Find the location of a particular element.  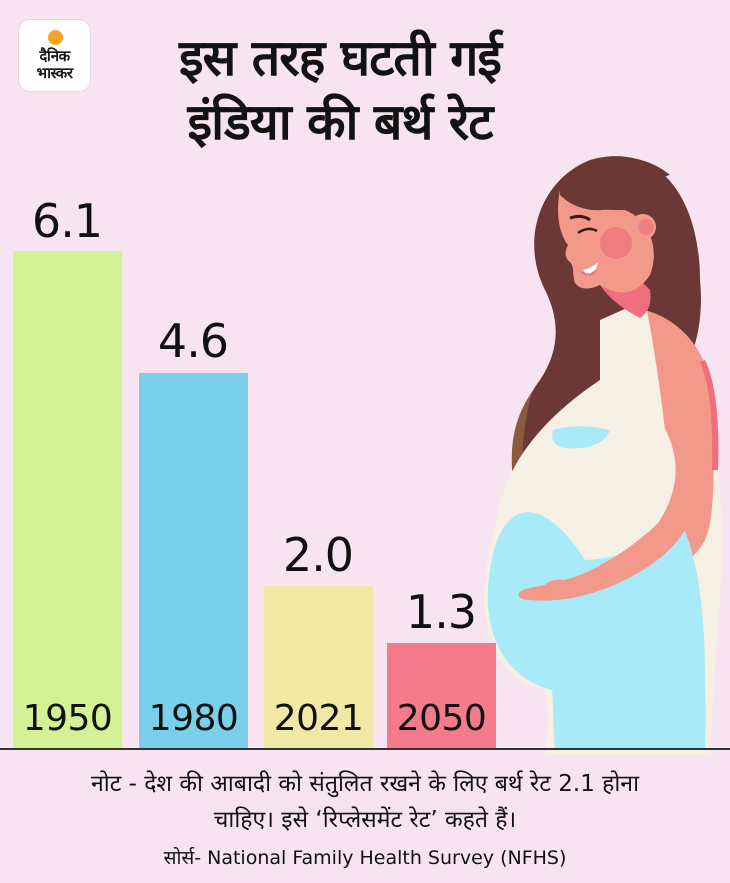

value-label-1950: 6.1 is located at coordinates (67, 221).